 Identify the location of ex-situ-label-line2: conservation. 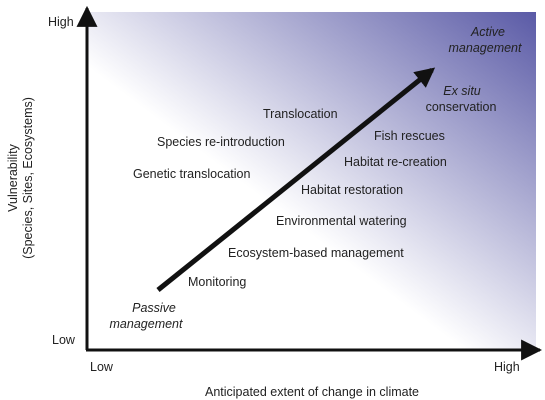
(461, 107).